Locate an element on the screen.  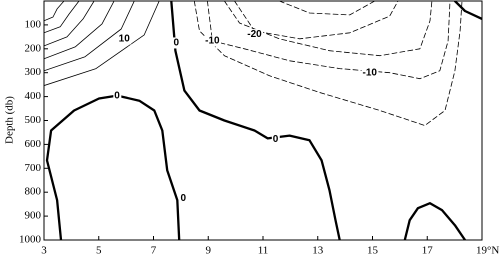
y-tick-label: 1000 is located at coordinates (30, 240).